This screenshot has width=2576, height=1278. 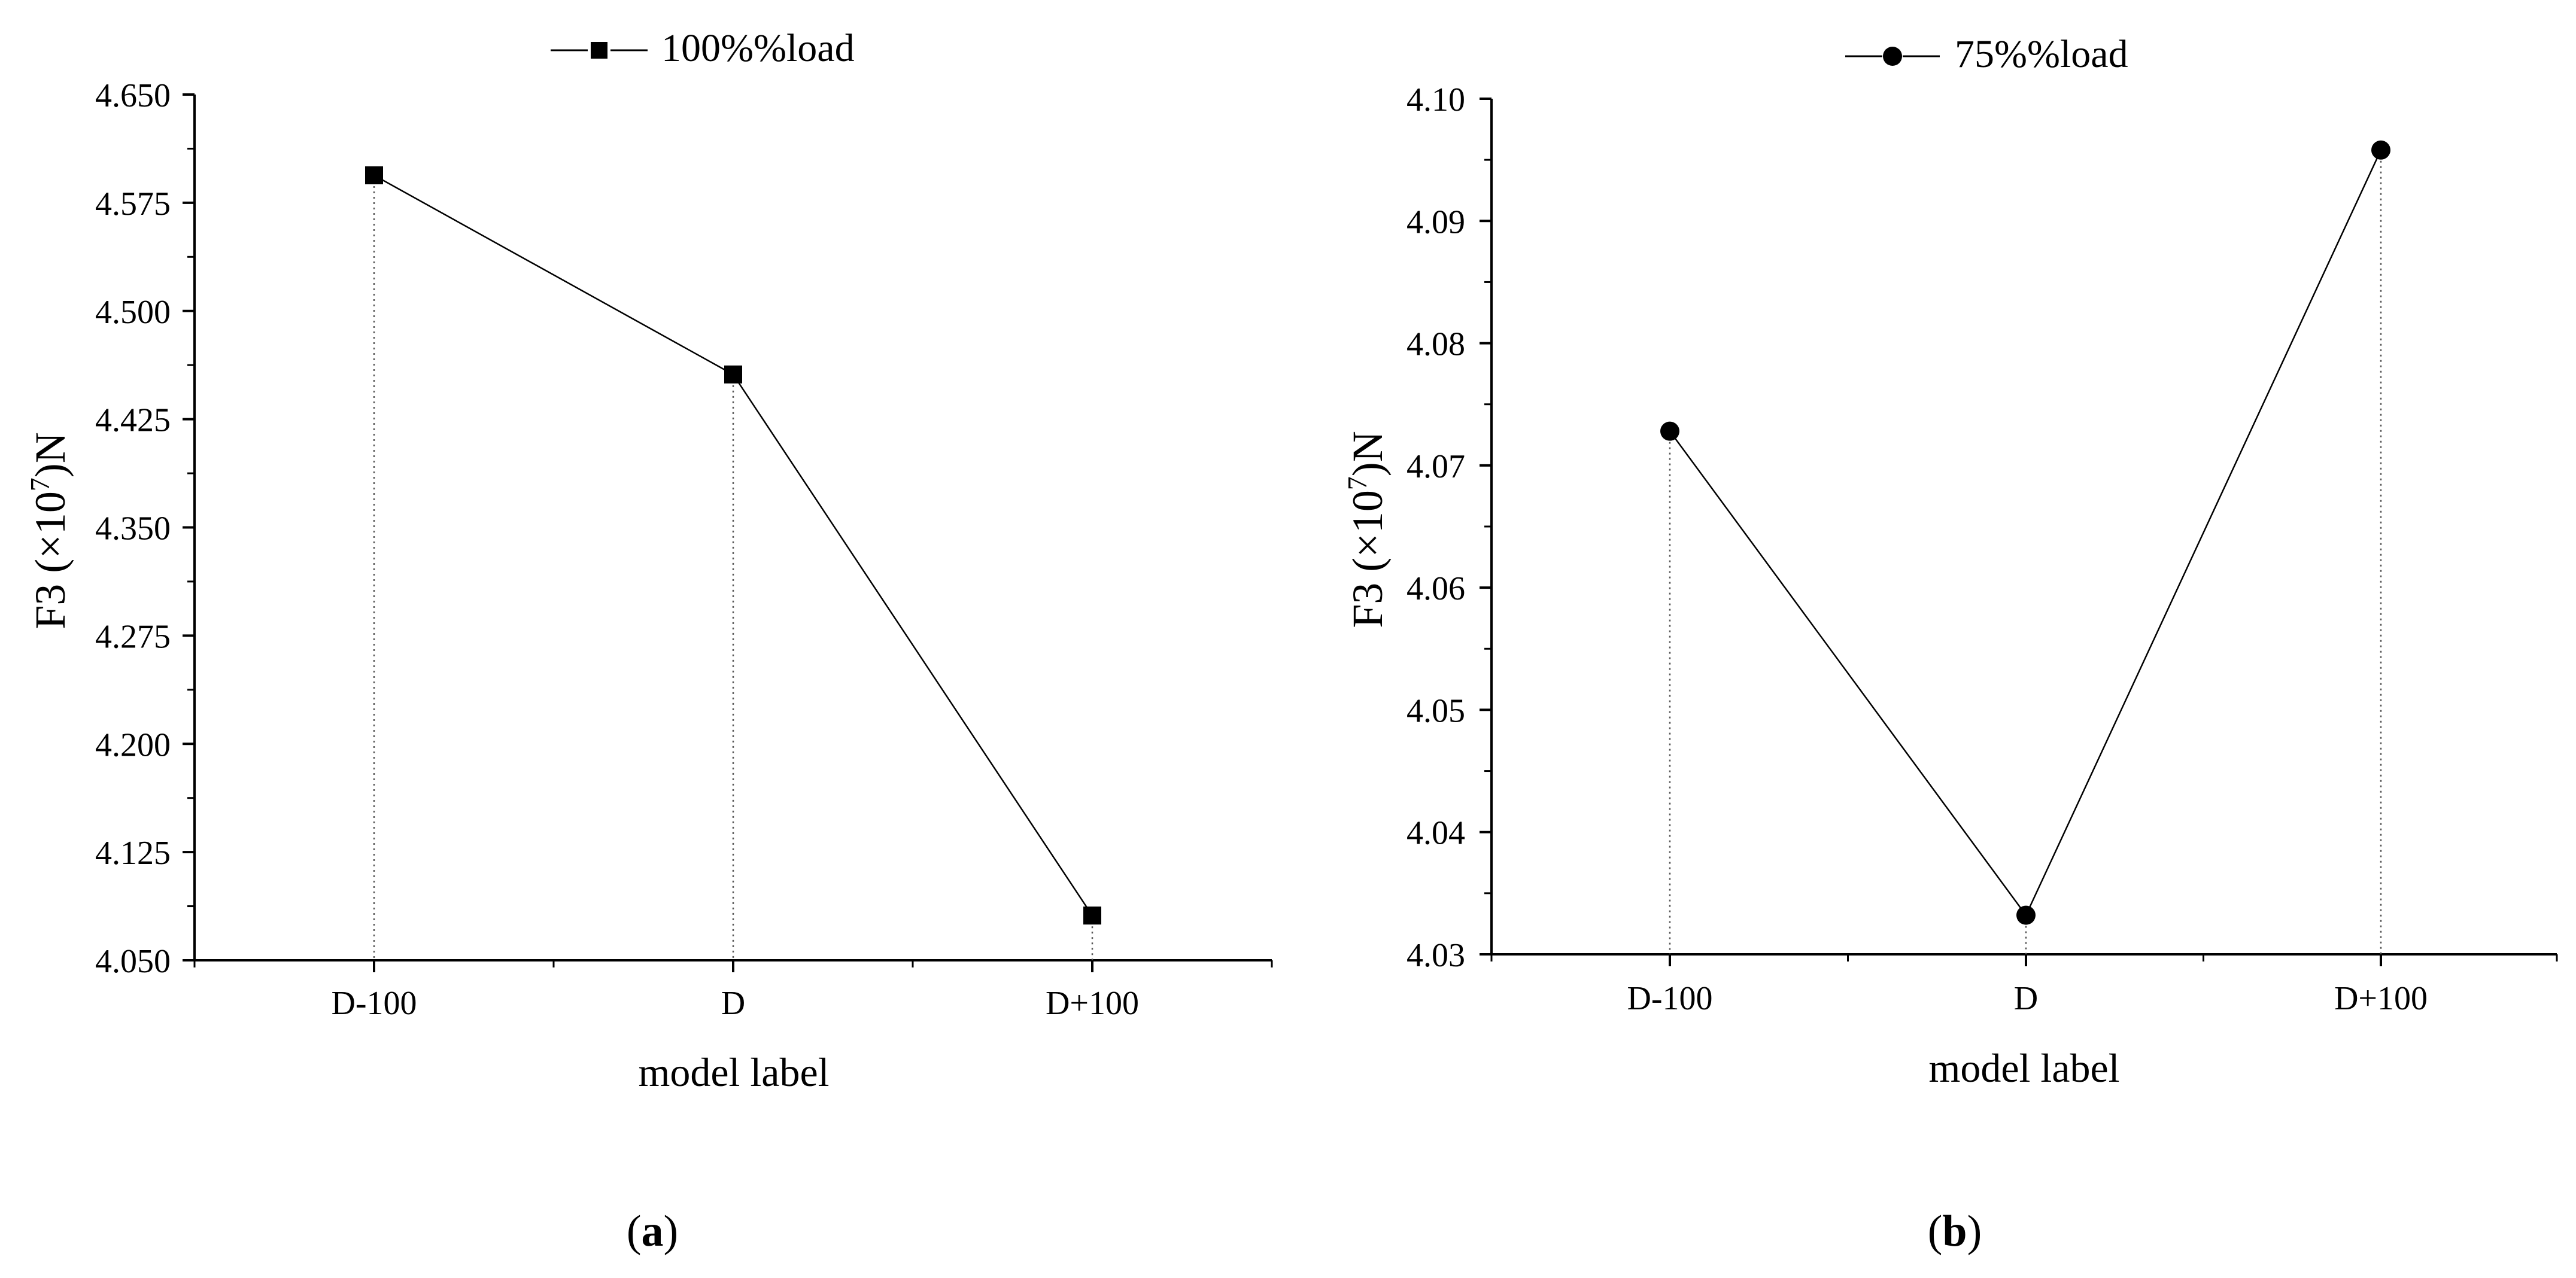 I want to click on x-axis-title-b: model label, so click(x=2024, y=1068).